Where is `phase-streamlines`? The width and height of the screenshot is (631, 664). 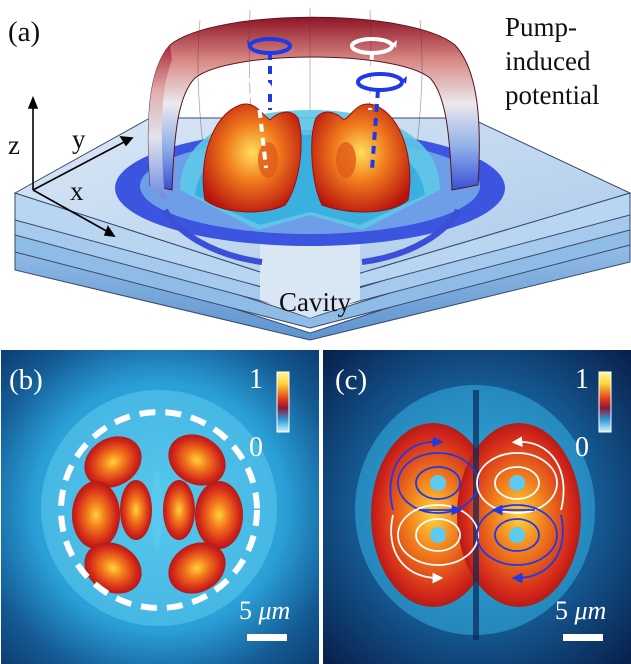 phase-streamlines is located at coordinates (477, 510).